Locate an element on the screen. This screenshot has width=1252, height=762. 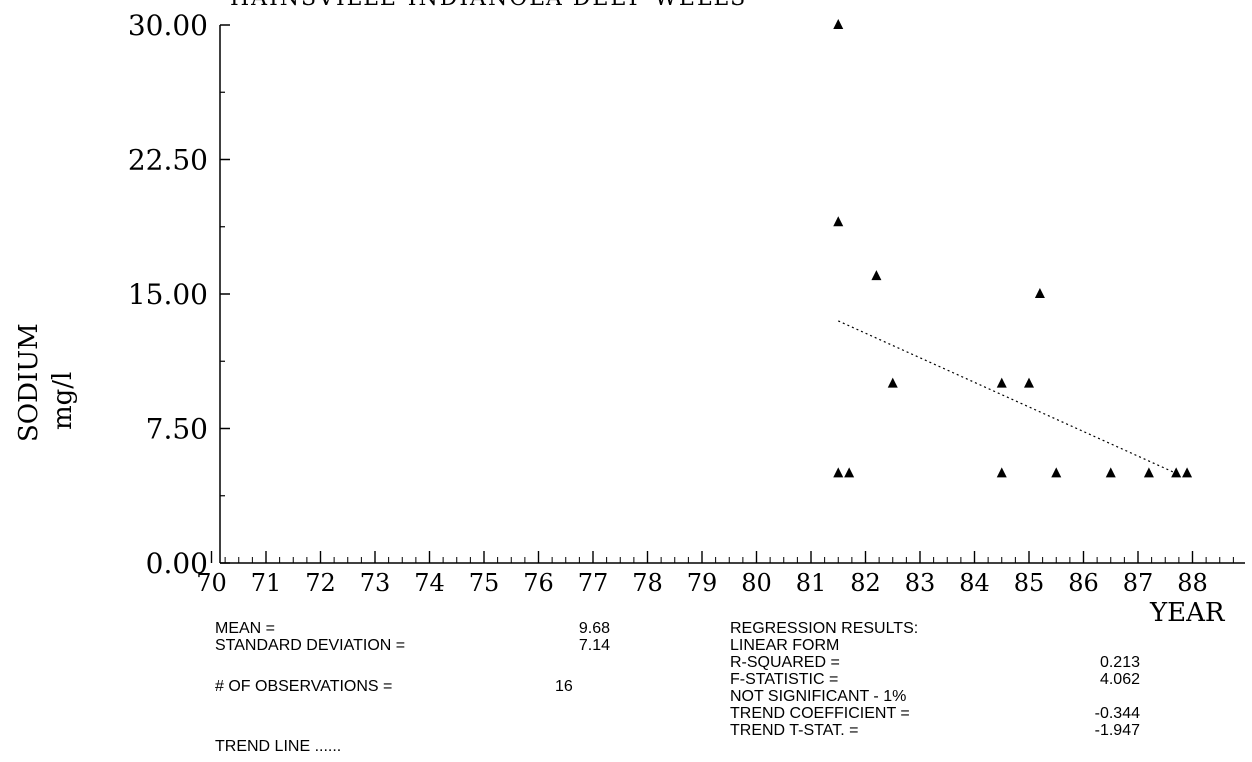
mean-value: 9.68 is located at coordinates (594, 628).